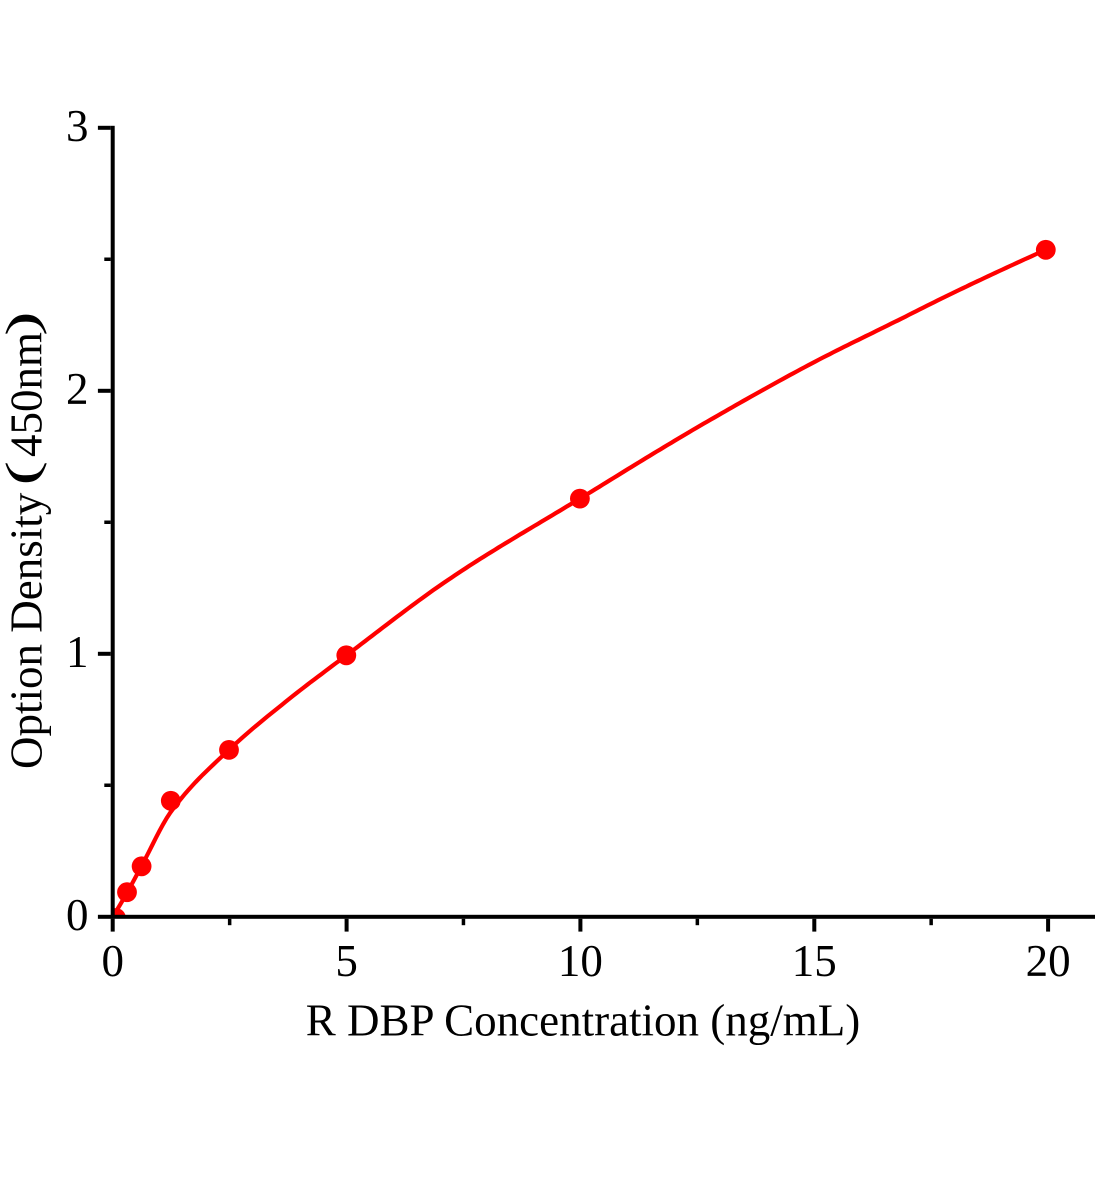 Image resolution: width=1104 pixels, height=1200 pixels. What do you see at coordinates (27, 630) in the screenshot?
I see `svg-text: Option Density` at bounding box center [27, 630].